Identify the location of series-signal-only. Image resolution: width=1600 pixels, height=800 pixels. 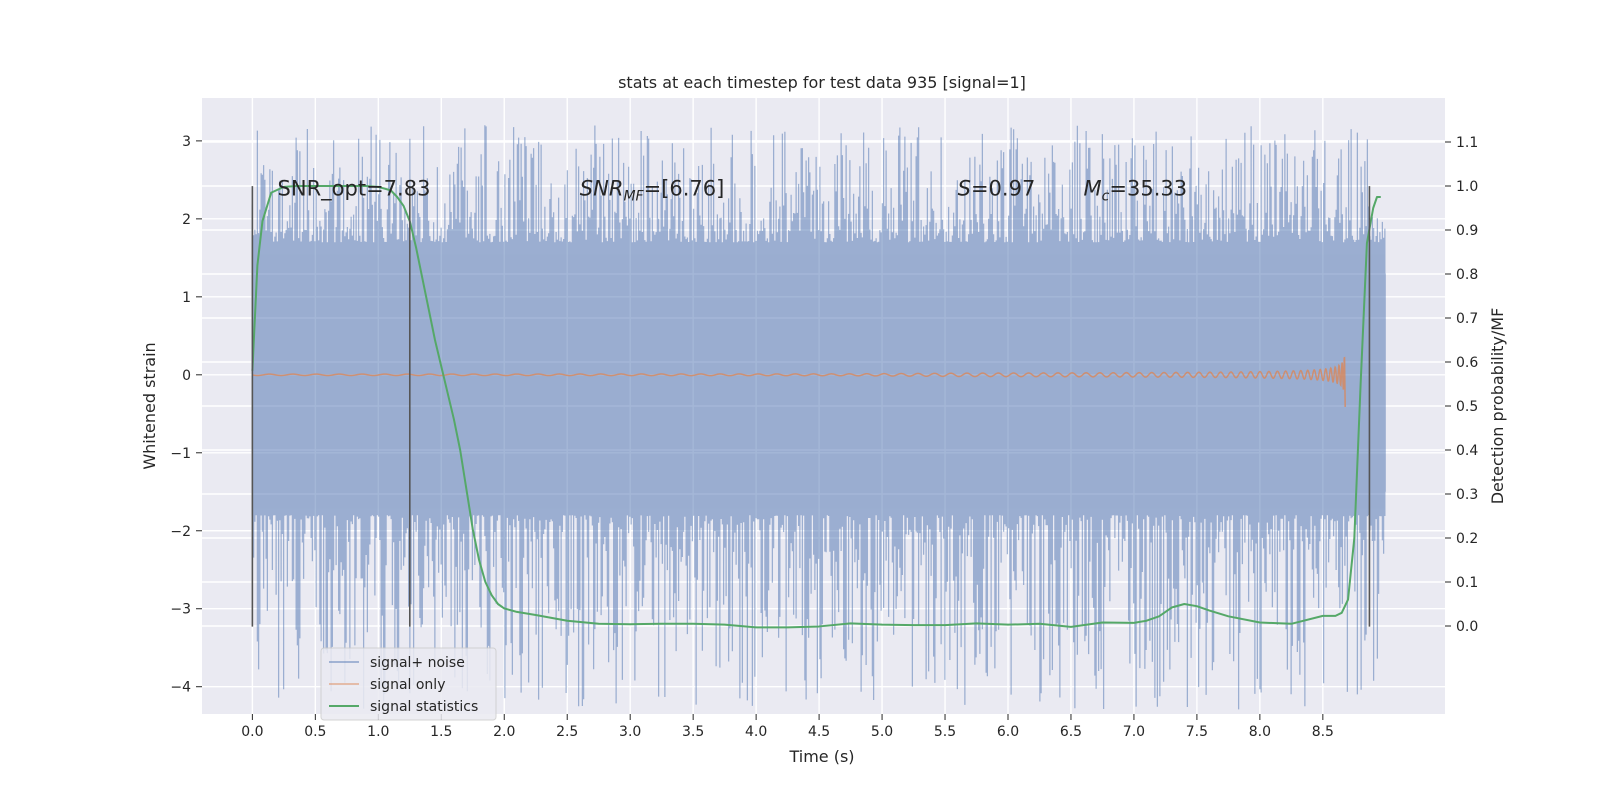
(799, 382).